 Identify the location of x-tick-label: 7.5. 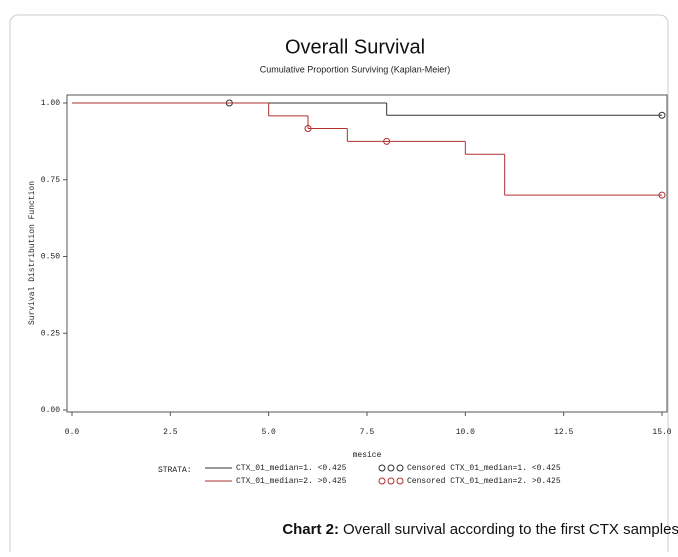
(367, 432).